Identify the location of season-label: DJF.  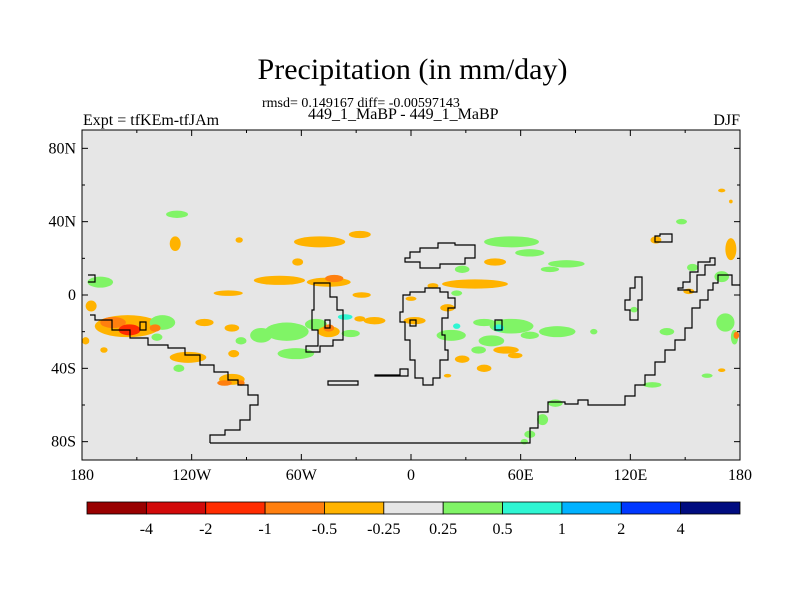
(726, 120).